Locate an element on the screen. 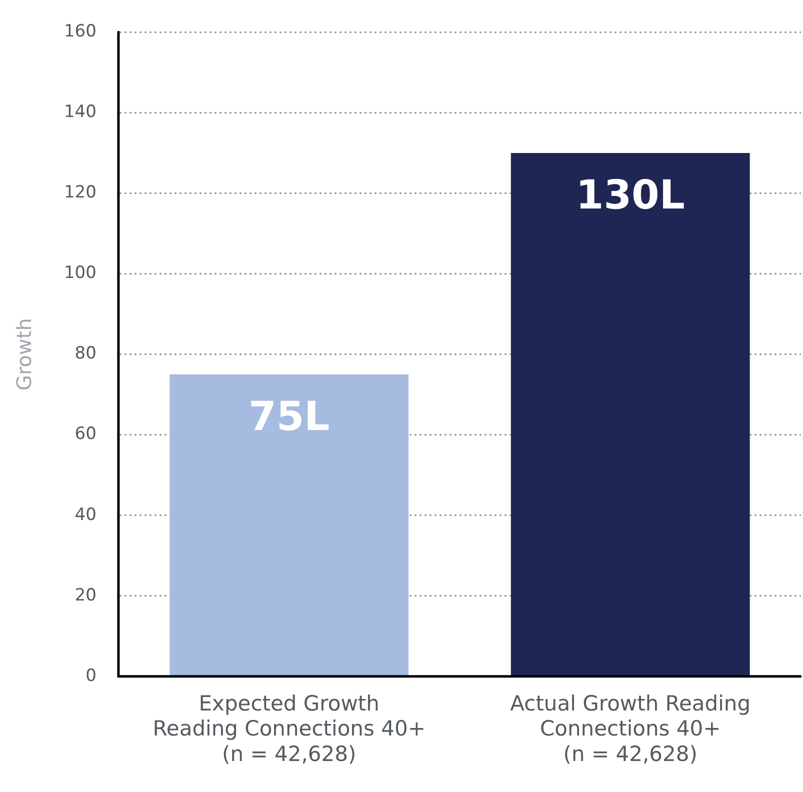 This screenshot has width=803, height=792. data-label: 75L is located at coordinates (289, 417).